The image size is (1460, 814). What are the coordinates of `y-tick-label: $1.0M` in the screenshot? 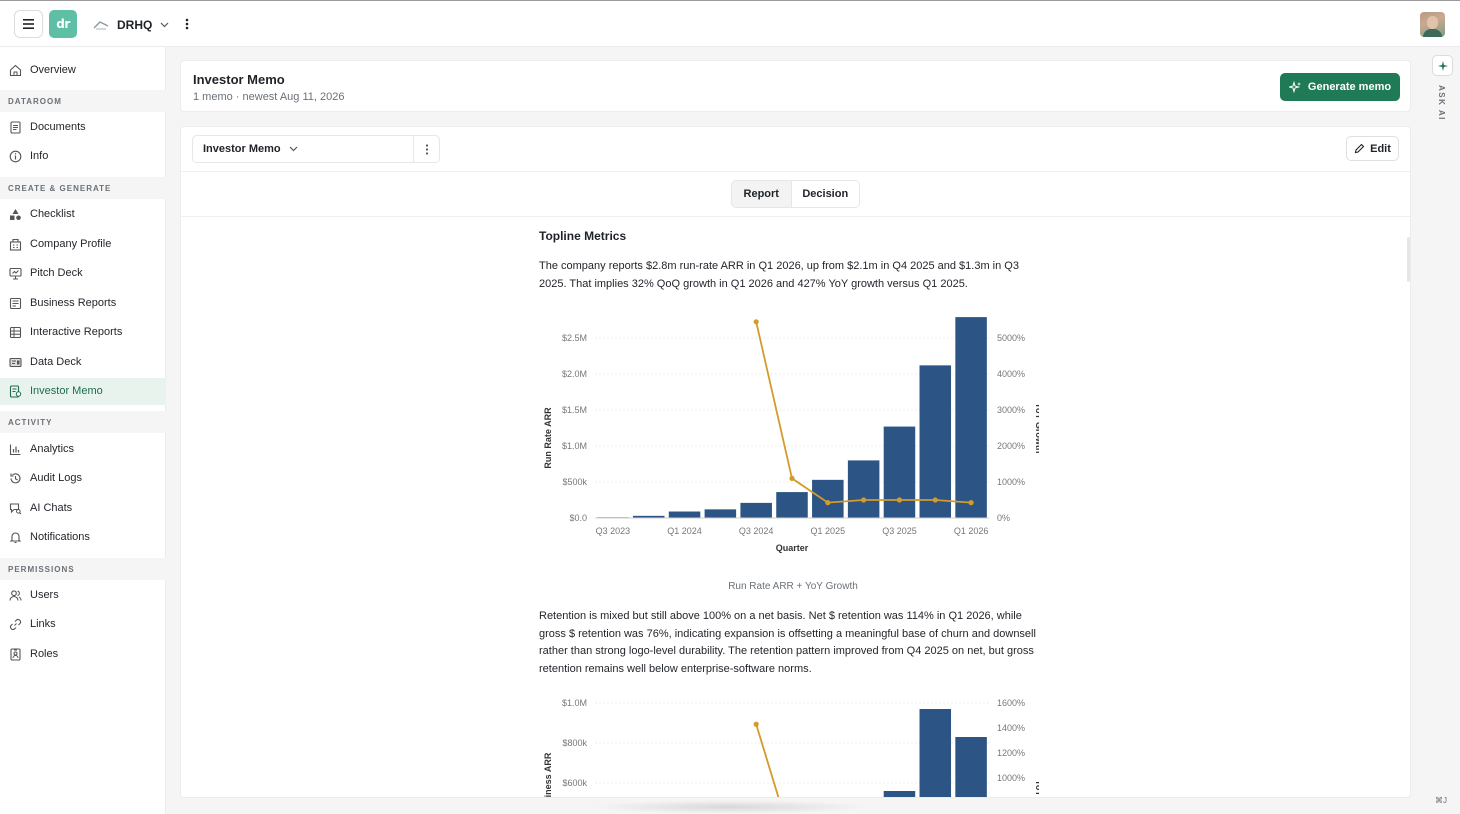 It's located at (574, 703).